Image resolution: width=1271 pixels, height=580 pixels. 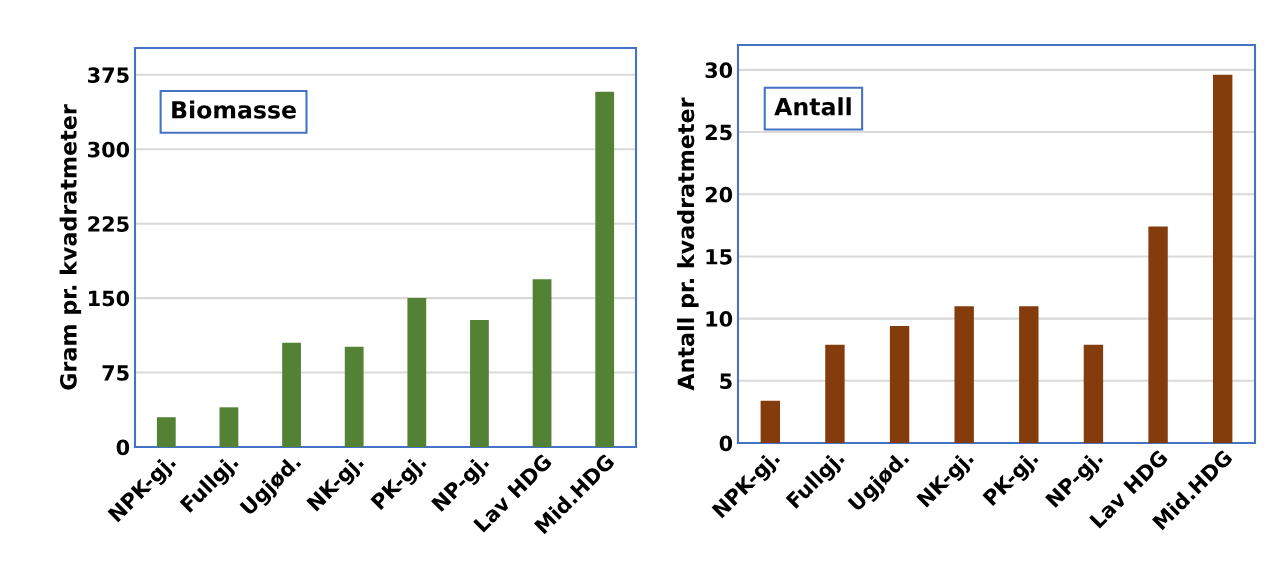 What do you see at coordinates (109, 298) in the screenshot?
I see `y-tick-label: 150` at bounding box center [109, 298].